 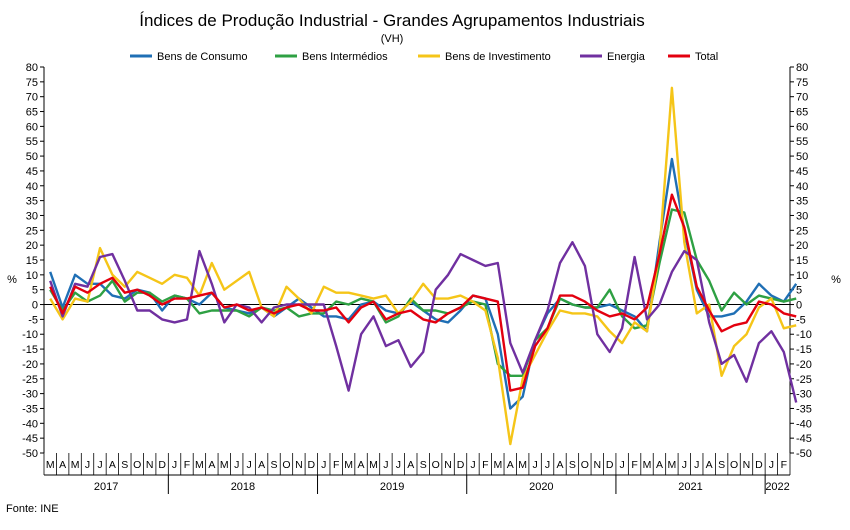 I want to click on x-tick-label-year: 2020, so click(x=541, y=487).